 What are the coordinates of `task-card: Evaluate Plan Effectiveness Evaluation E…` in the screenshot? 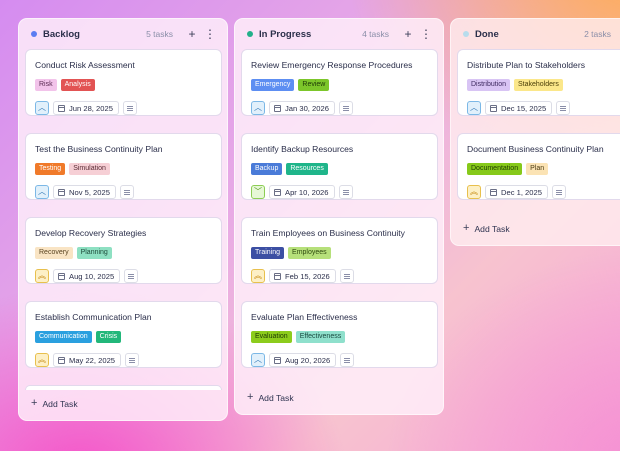 It's located at (339, 334).